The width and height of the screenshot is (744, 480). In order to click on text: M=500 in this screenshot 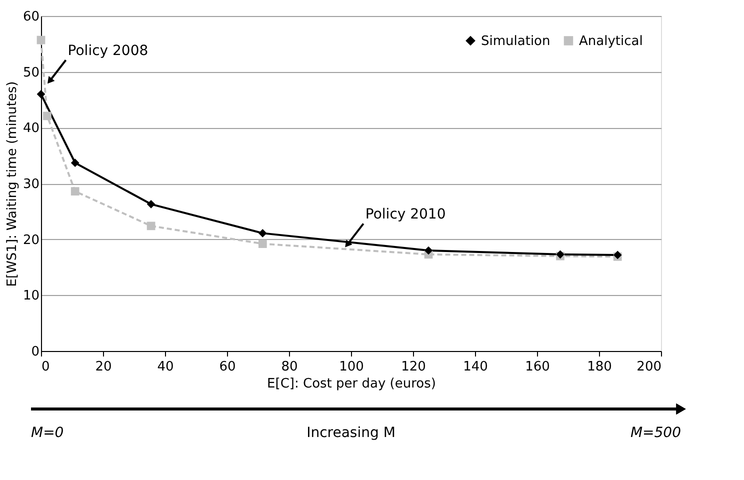, I will do `click(656, 433)`.